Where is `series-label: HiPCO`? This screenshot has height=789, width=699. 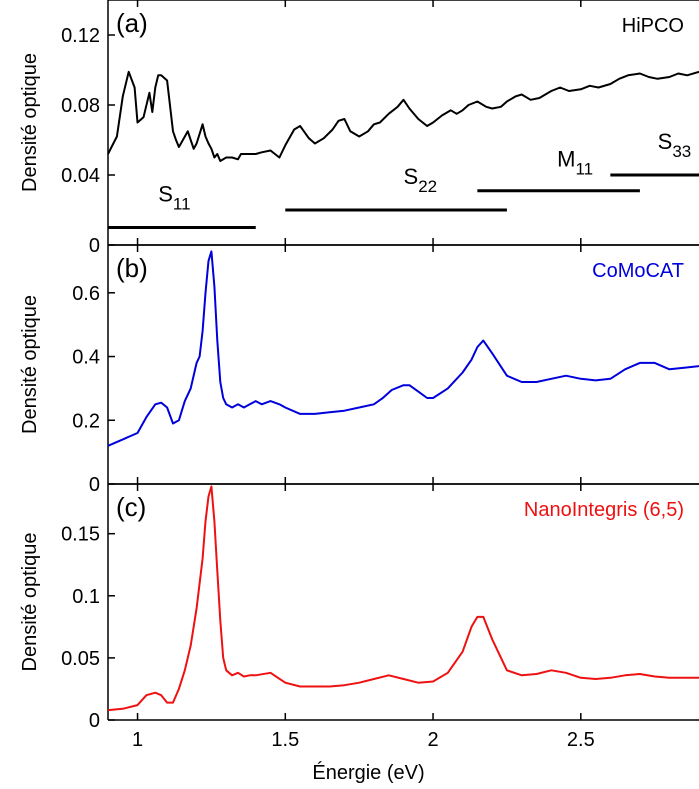 series-label: HiPCO is located at coordinates (653, 26).